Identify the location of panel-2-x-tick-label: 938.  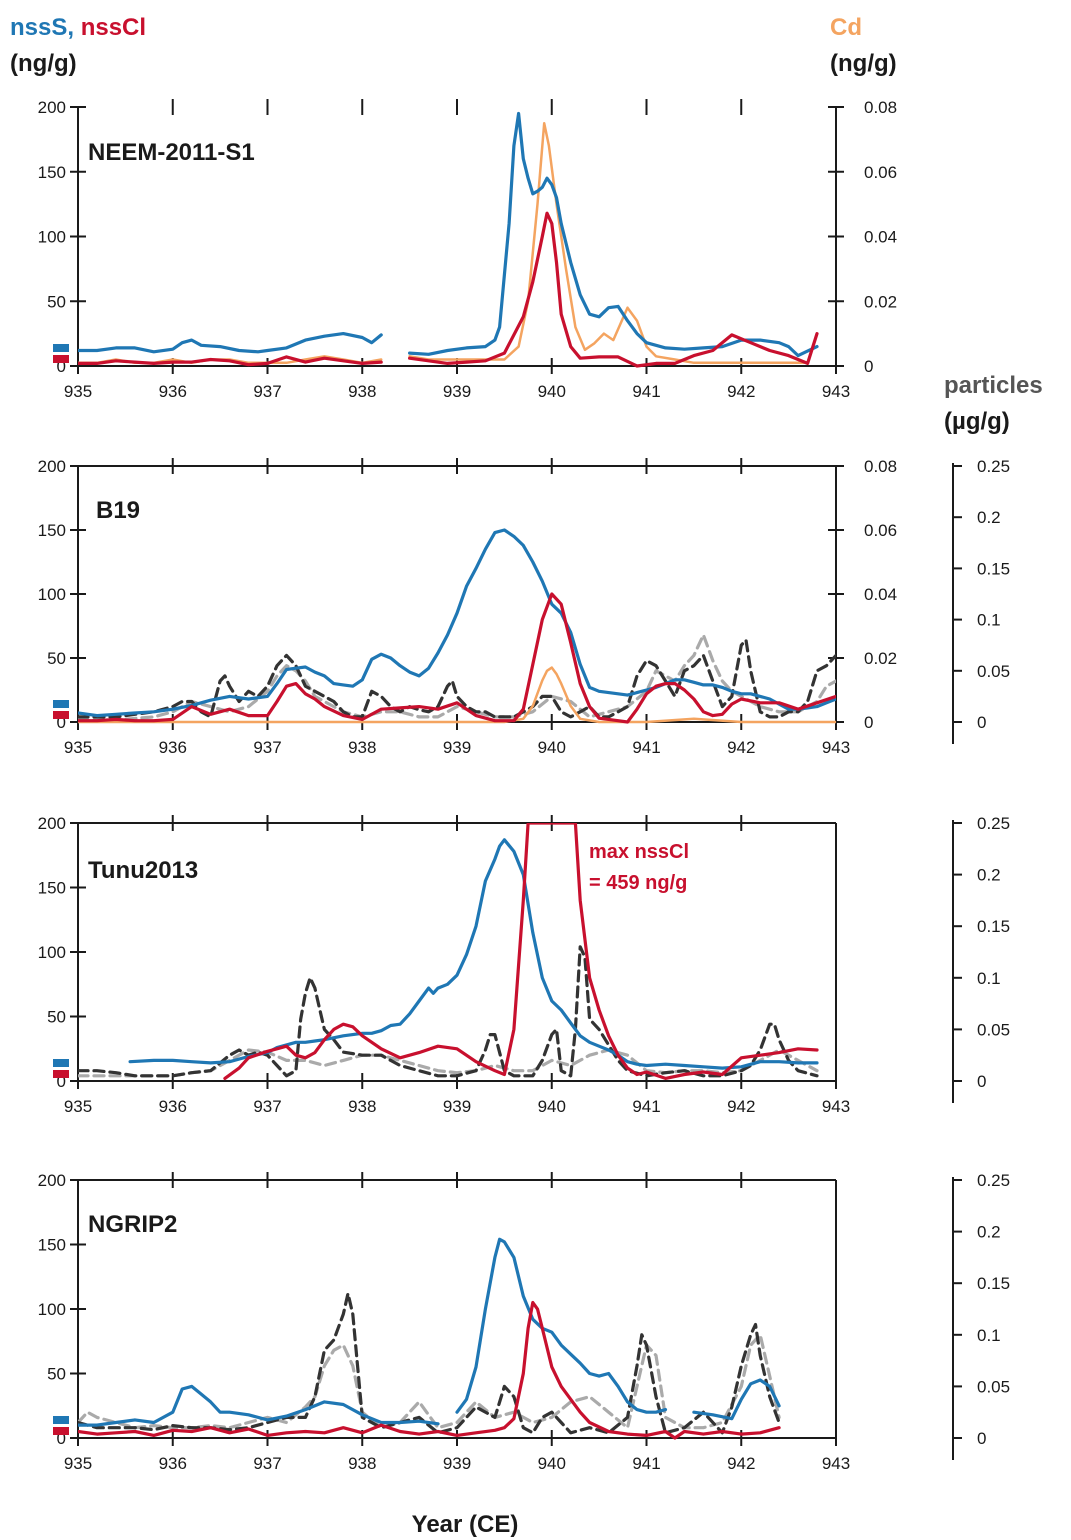
(362, 1106).